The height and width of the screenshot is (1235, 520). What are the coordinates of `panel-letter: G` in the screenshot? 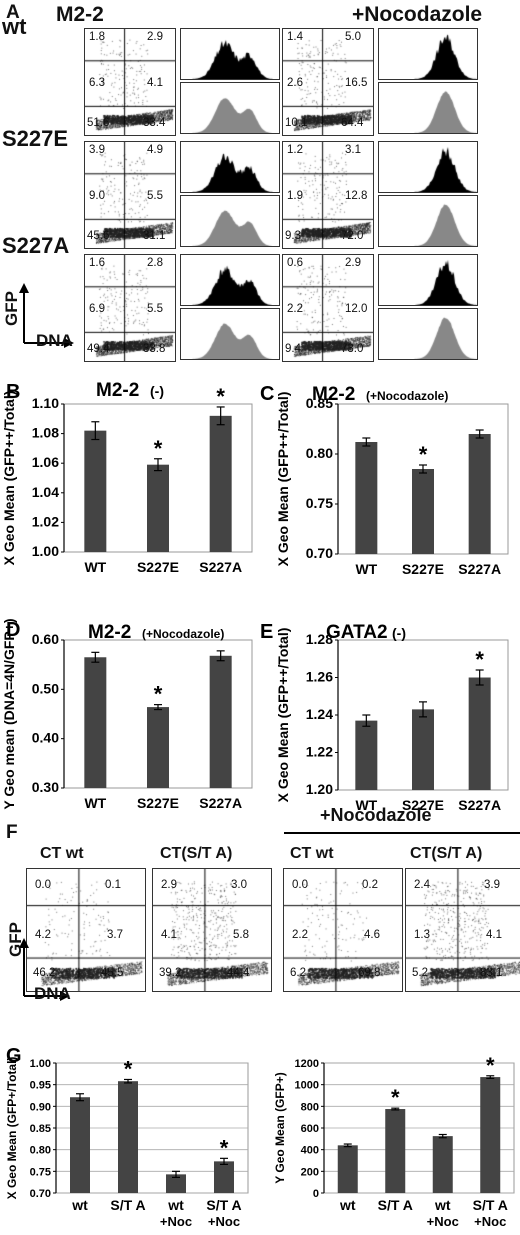 It's located at (14, 1056).